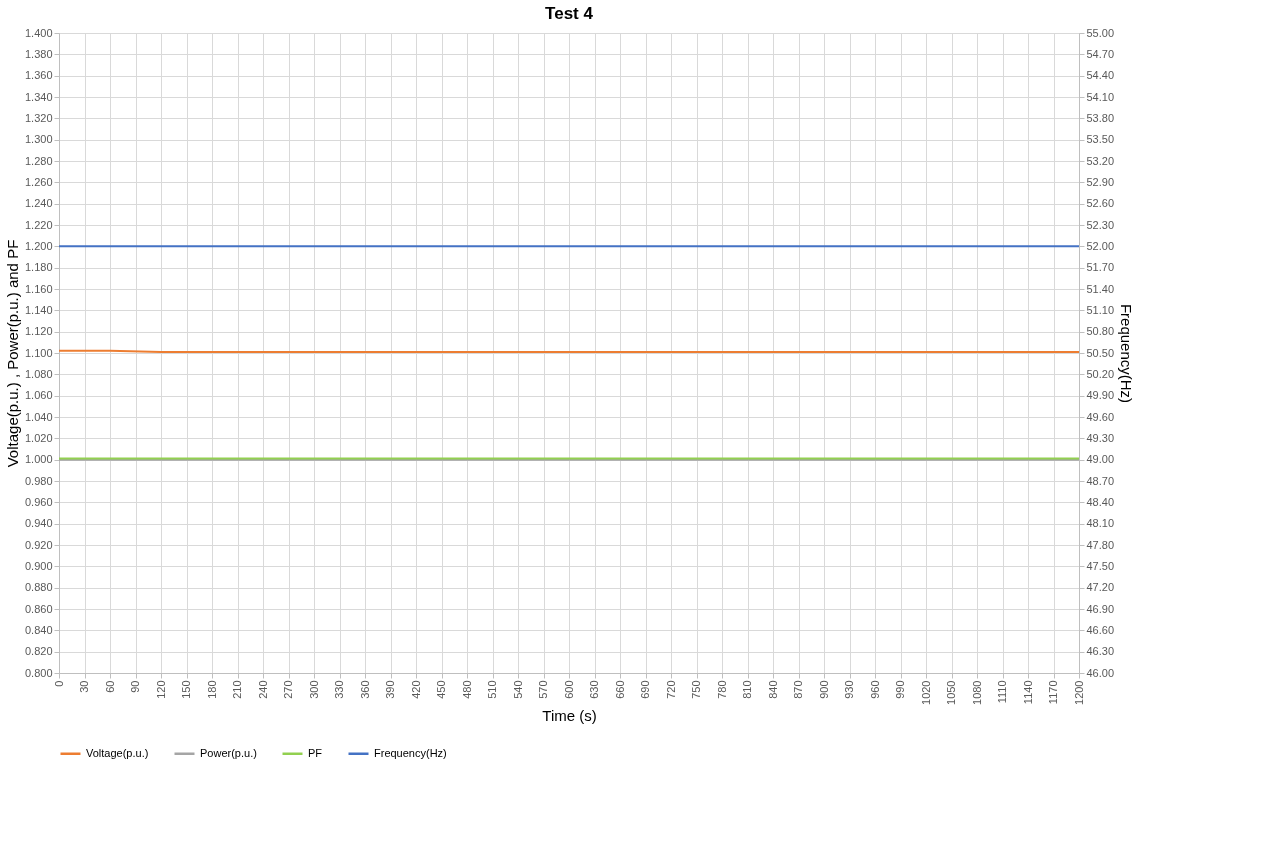 The image size is (1271, 855). Describe the element at coordinates (976, 692) in the screenshot. I see `x-tick-label: 1080` at that location.